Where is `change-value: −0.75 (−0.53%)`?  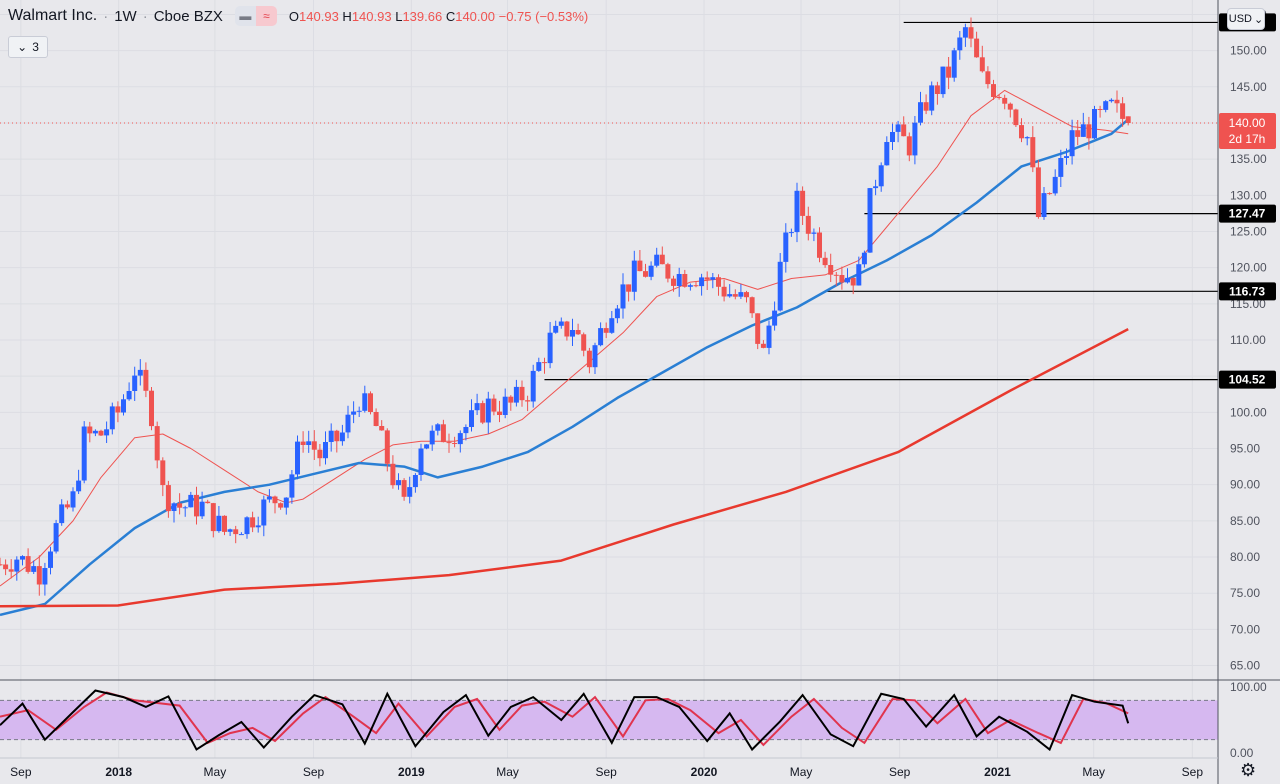 change-value: −0.75 (−0.53%) is located at coordinates (543, 16).